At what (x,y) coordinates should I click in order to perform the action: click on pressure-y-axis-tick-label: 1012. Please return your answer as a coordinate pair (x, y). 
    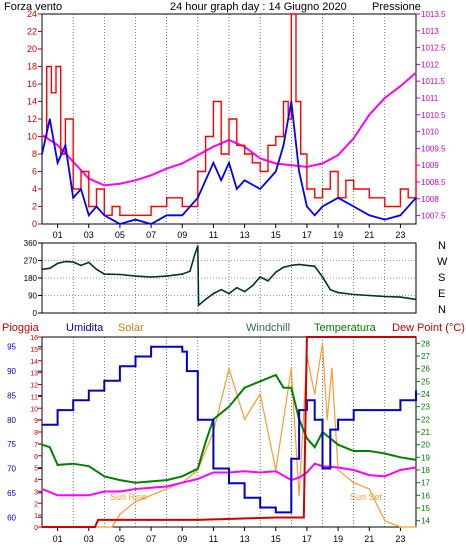
    Looking at the image, I should click on (430, 64).